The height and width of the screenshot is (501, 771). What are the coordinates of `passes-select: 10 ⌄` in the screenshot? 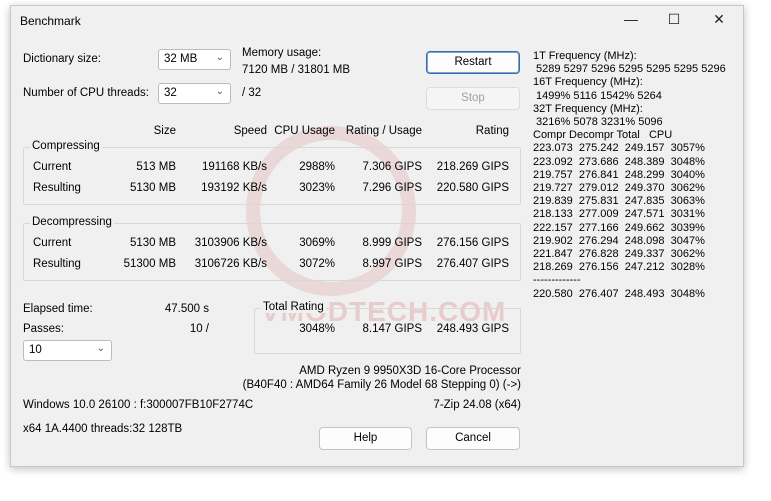 It's located at (67, 350).